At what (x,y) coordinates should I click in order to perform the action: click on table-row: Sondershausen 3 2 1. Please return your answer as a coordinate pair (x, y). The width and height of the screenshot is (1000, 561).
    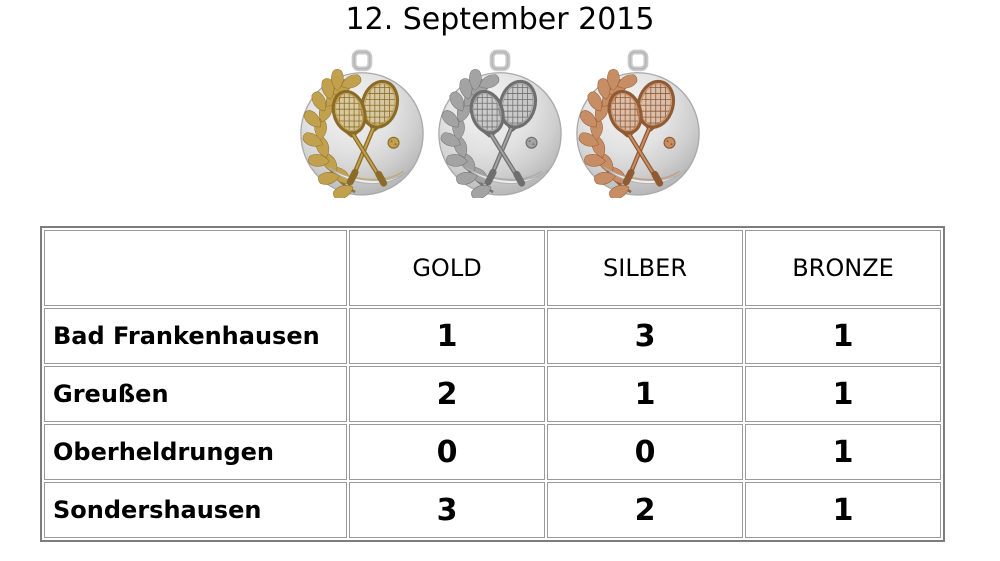
    Looking at the image, I should click on (492, 510).